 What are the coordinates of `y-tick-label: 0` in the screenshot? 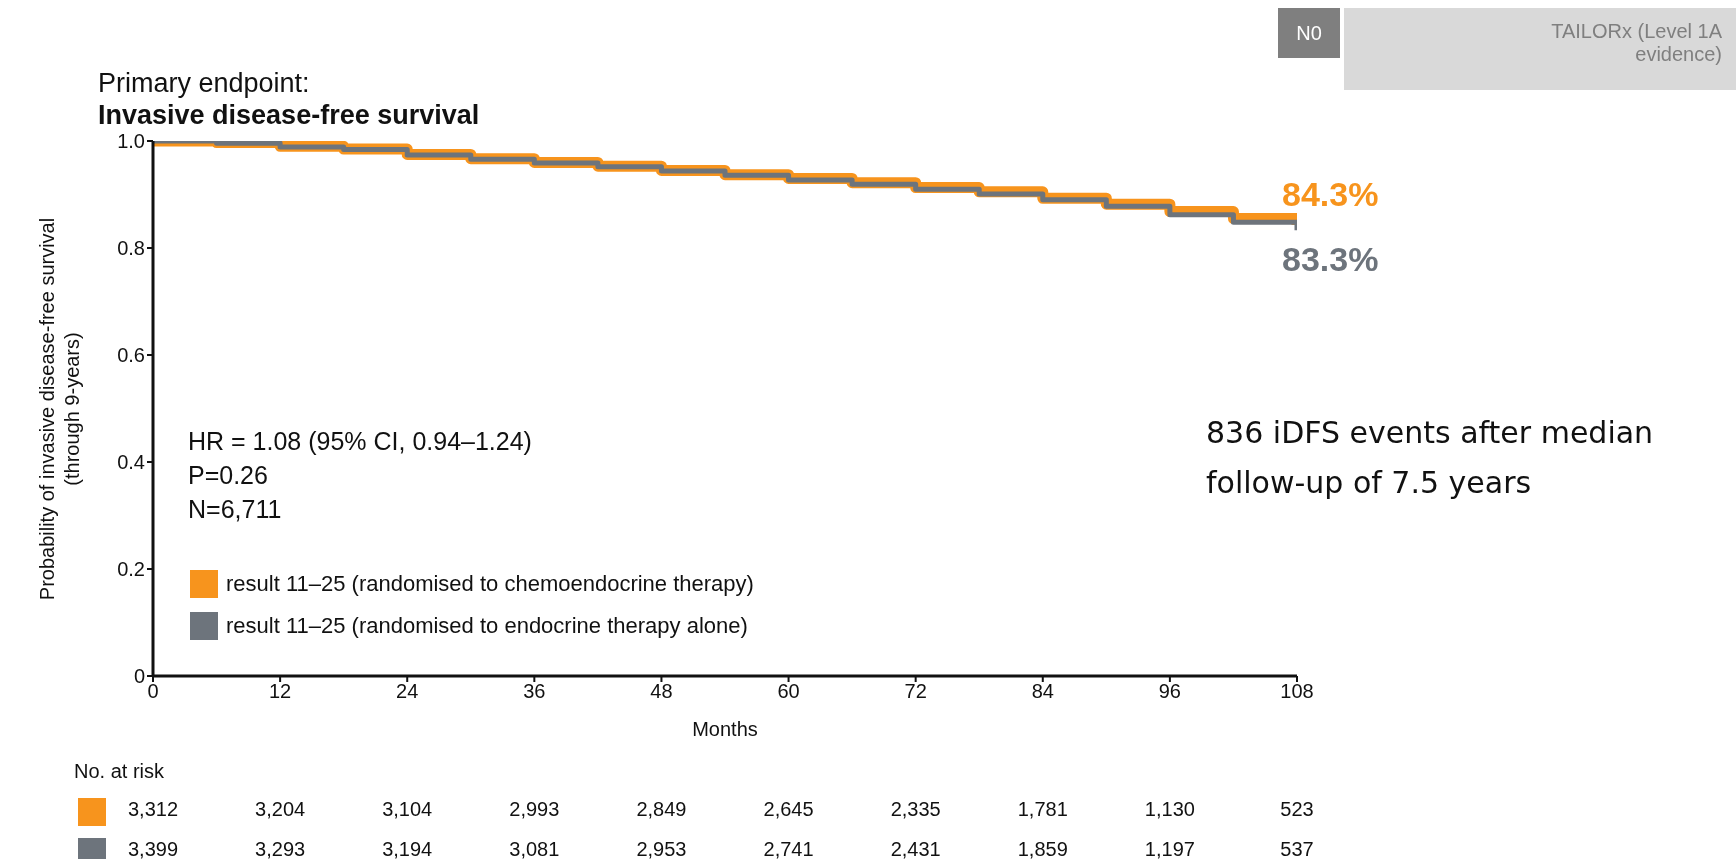 It's located at (139, 676).